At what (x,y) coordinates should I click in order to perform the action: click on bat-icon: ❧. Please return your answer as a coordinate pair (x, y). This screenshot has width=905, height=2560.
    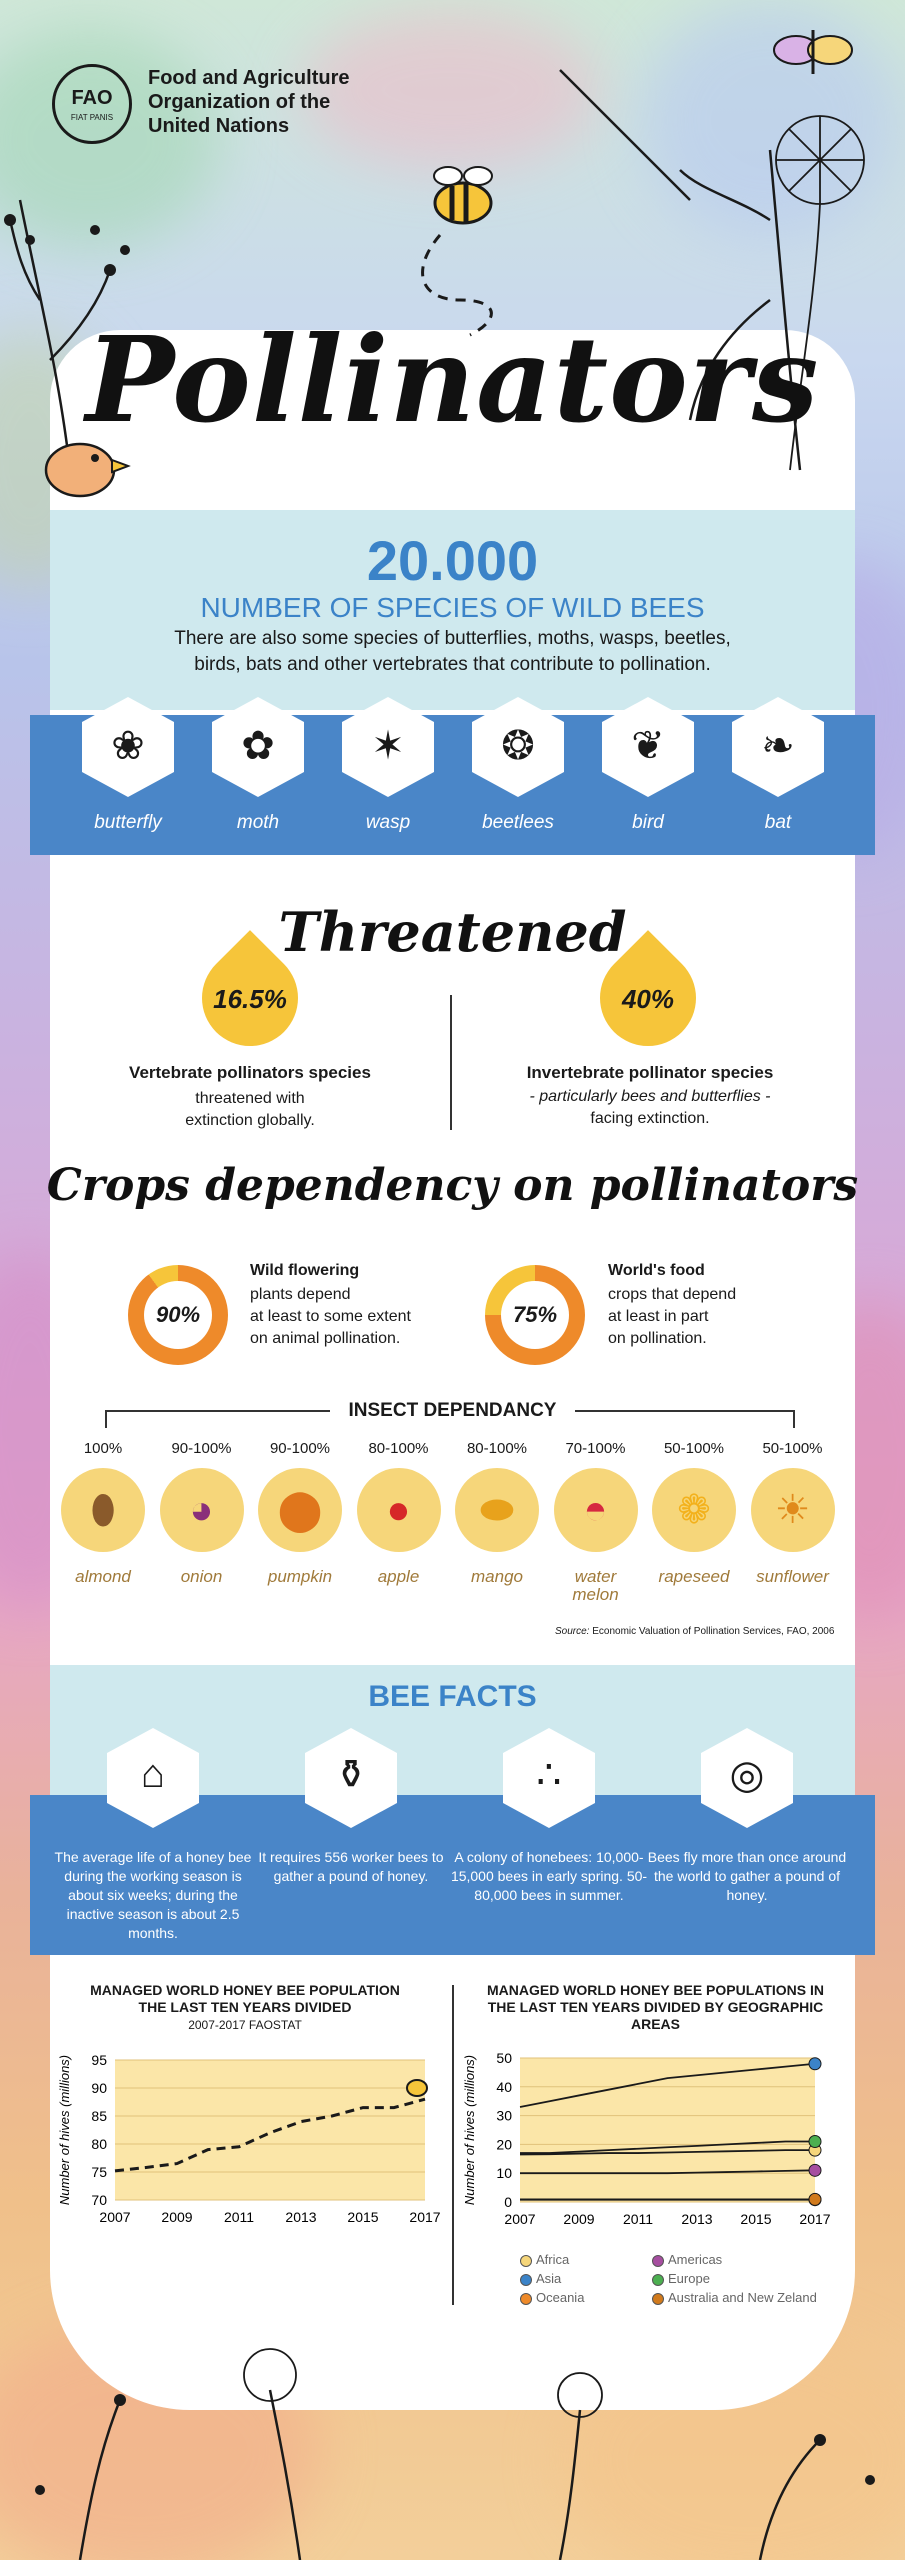
    Looking at the image, I should click on (778, 746).